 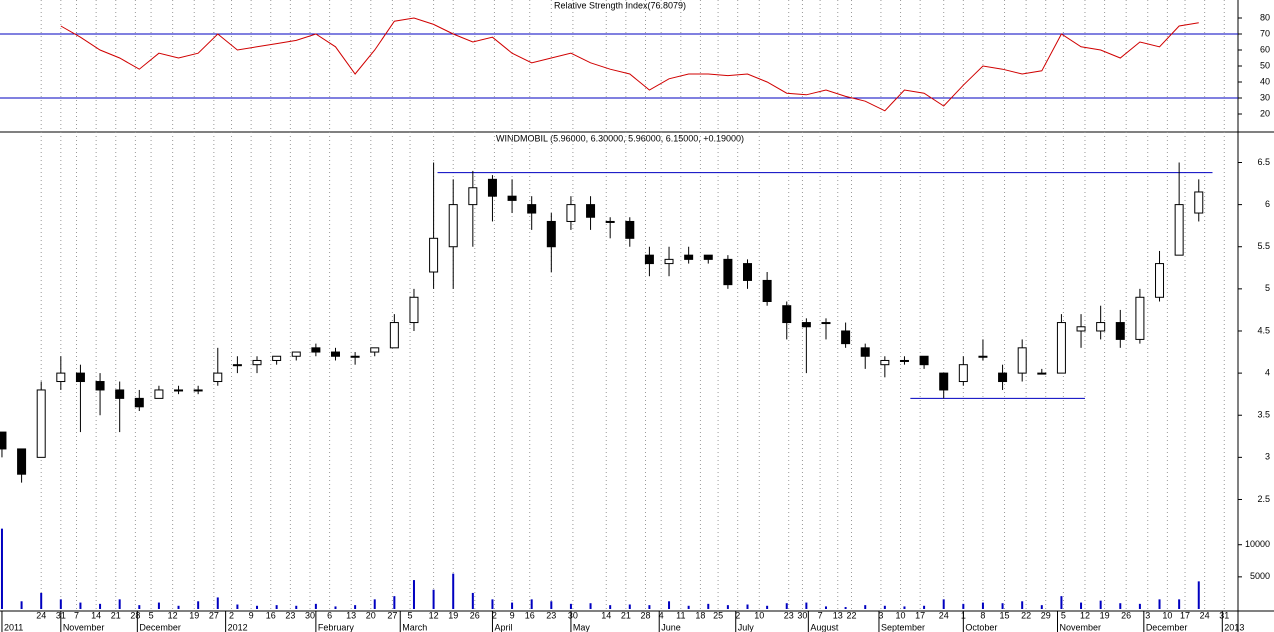 I want to click on x-tick-label: 15, so click(x=1005, y=615).